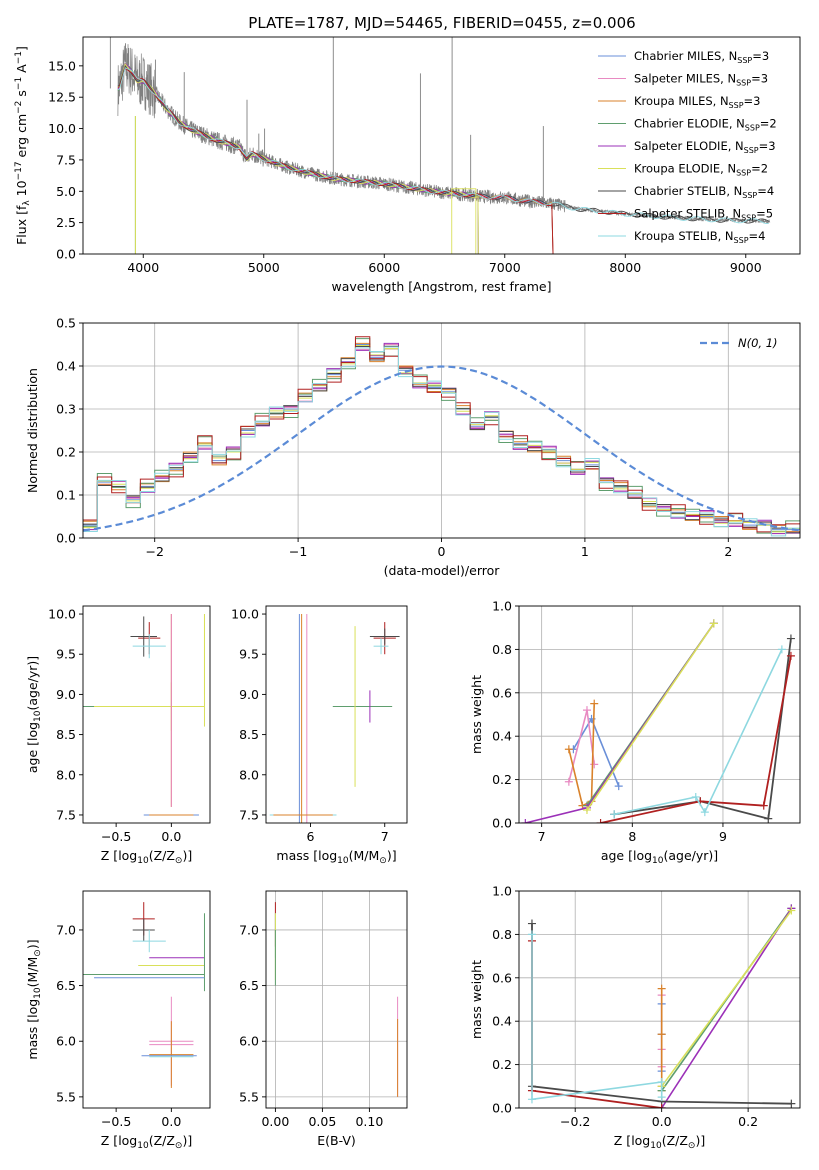  Describe the element at coordinates (701, 80) in the screenshot. I see `legend-entry: Salpeter MILES, NSSP=3` at that location.